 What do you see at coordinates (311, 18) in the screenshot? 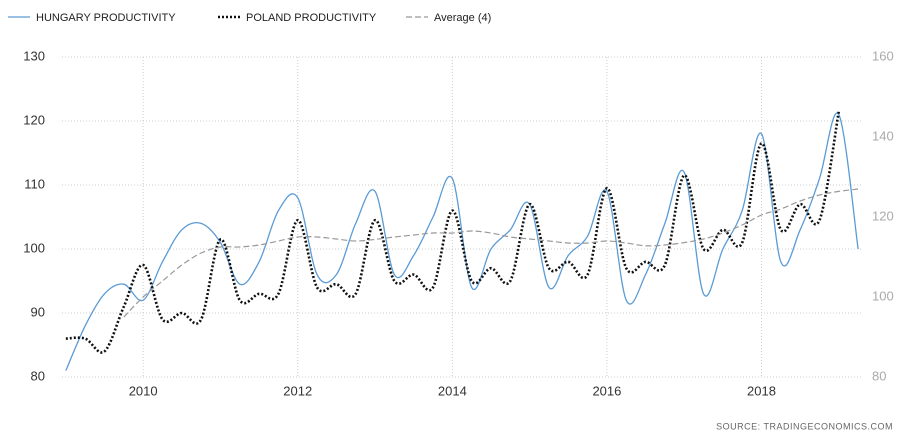
I see `legend-label: POLAND PRODUCTIVITY` at bounding box center [311, 18].